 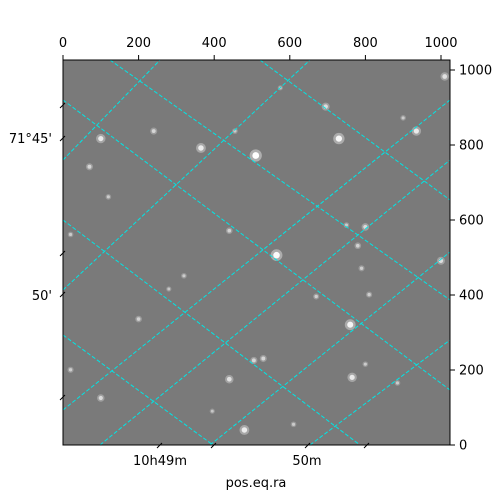 What do you see at coordinates (37, 251) in the screenshot?
I see `left-axis: 71°45' 50'` at bounding box center [37, 251].